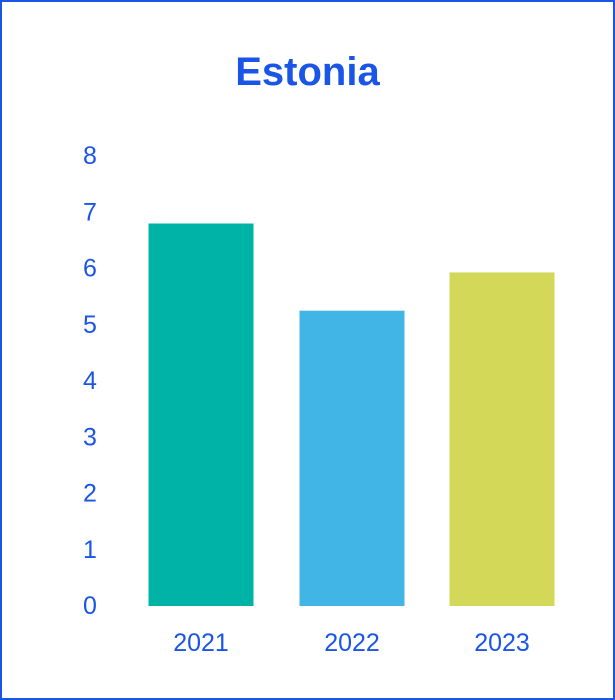  Describe the element at coordinates (352, 458) in the screenshot. I see `bar-2022` at that location.